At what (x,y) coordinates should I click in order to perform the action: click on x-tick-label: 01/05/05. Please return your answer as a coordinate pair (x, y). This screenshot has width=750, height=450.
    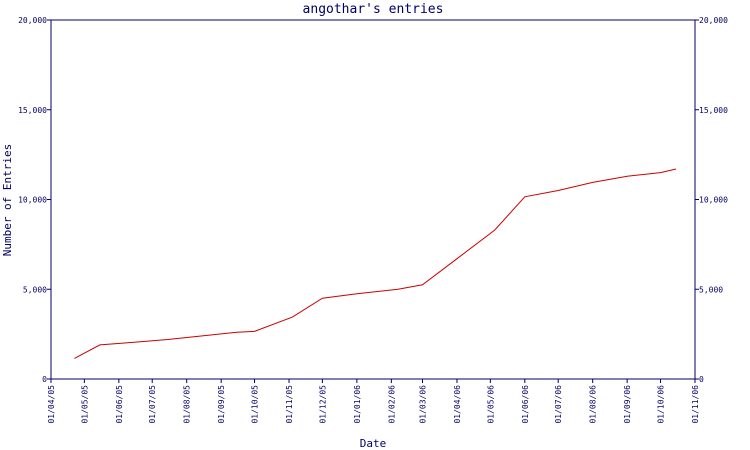
    Looking at the image, I should click on (84, 404).